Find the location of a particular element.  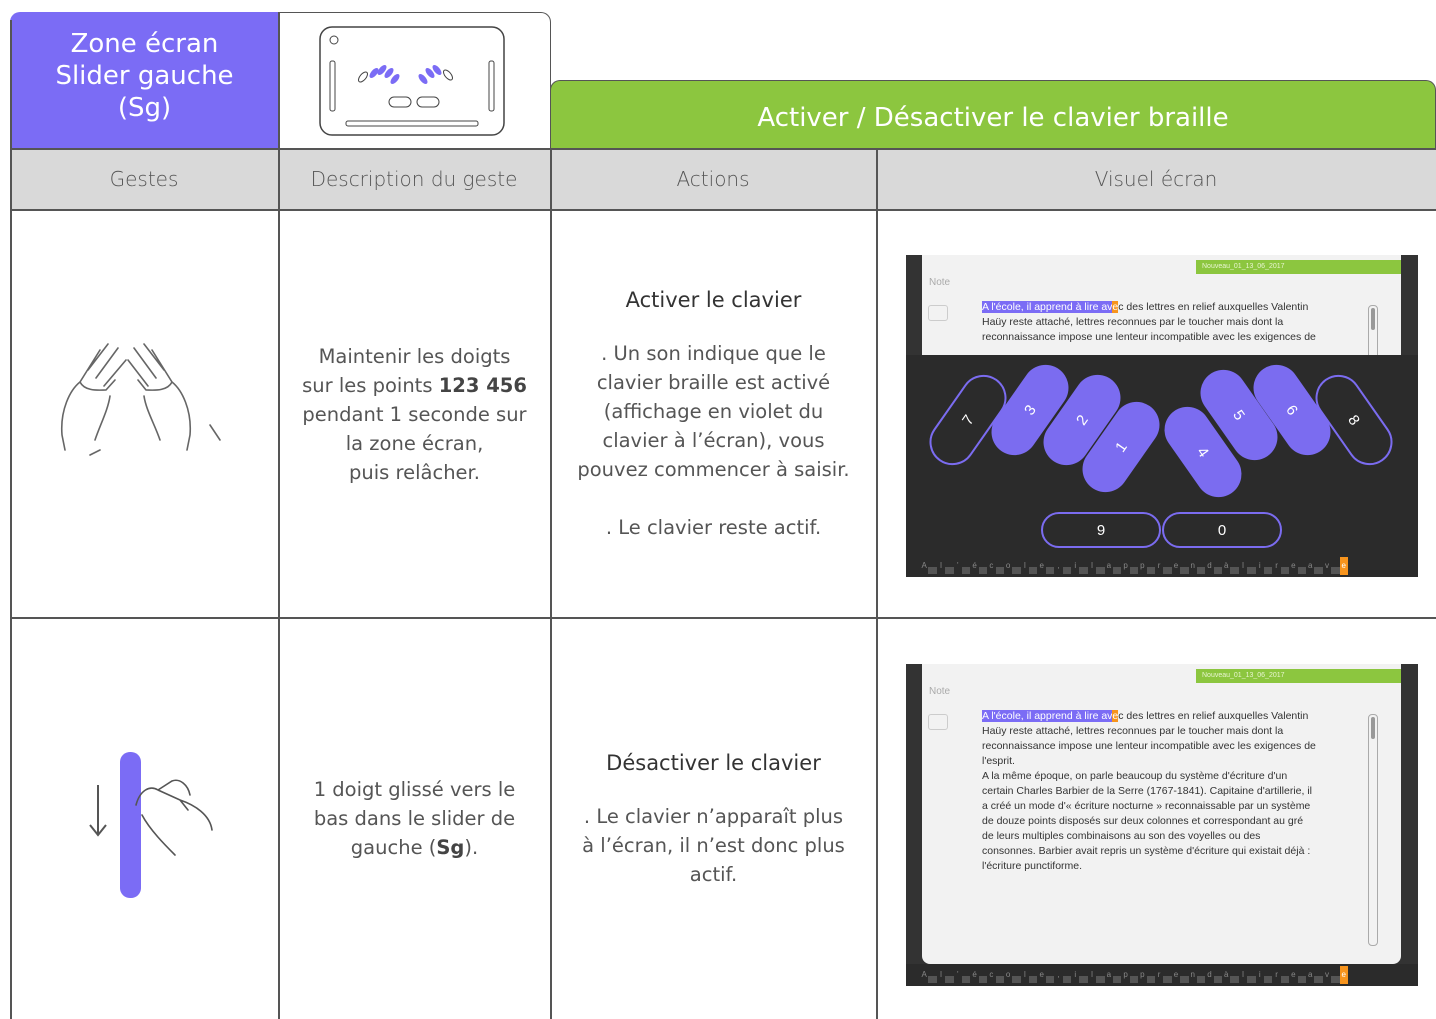

bold-text: Sg is located at coordinates (450, 847).